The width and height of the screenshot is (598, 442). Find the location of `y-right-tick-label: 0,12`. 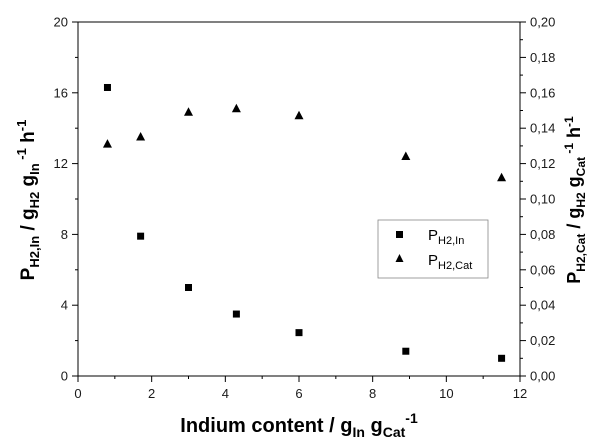

y-right-tick-label: 0,12 is located at coordinates (542, 163).